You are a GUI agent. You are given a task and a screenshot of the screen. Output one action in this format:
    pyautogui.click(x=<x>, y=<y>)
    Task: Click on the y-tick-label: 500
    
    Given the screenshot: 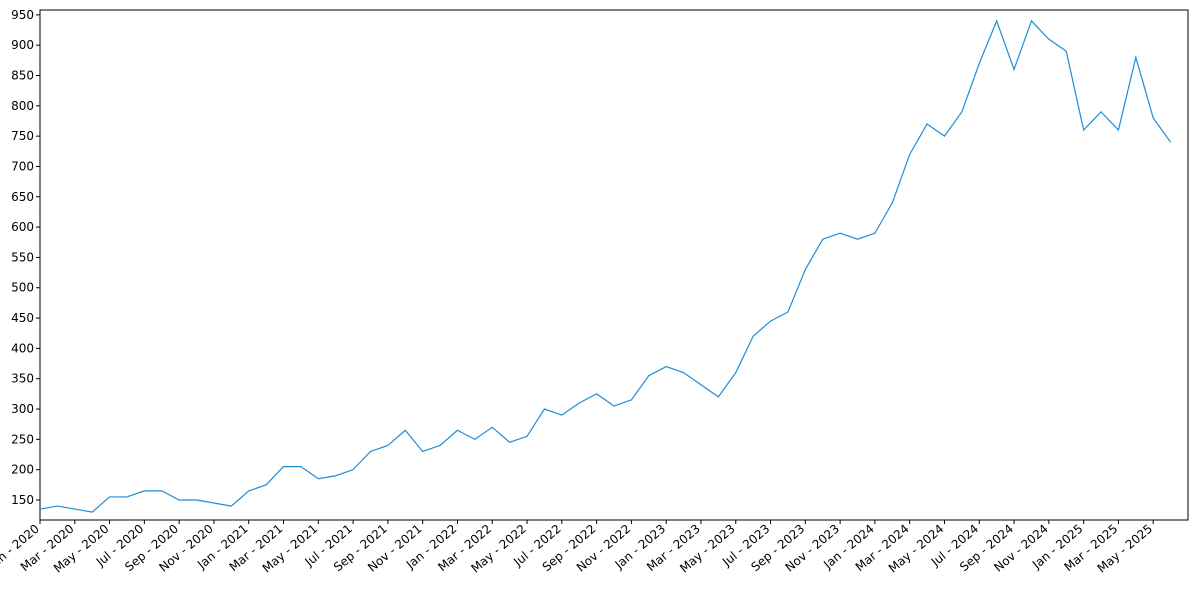 What is the action you would take?
    pyautogui.click(x=22, y=288)
    